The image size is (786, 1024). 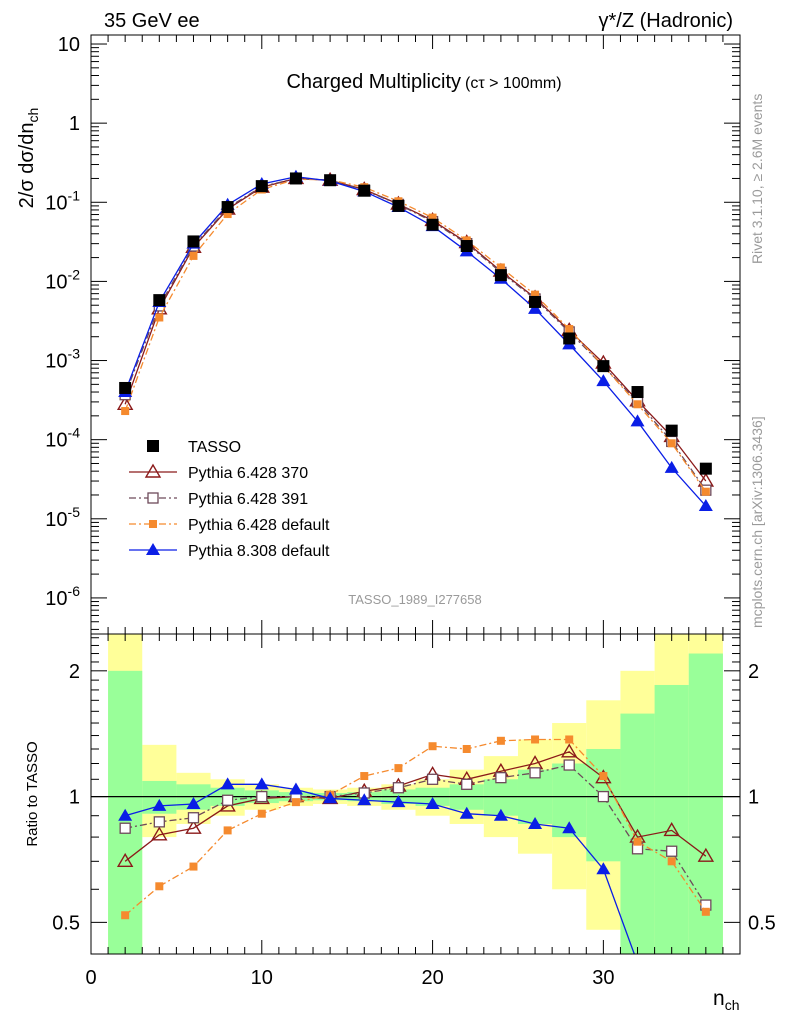 What do you see at coordinates (62, 200) in the screenshot?
I see `main-y-tick-label: 10⁻¹` at bounding box center [62, 200].